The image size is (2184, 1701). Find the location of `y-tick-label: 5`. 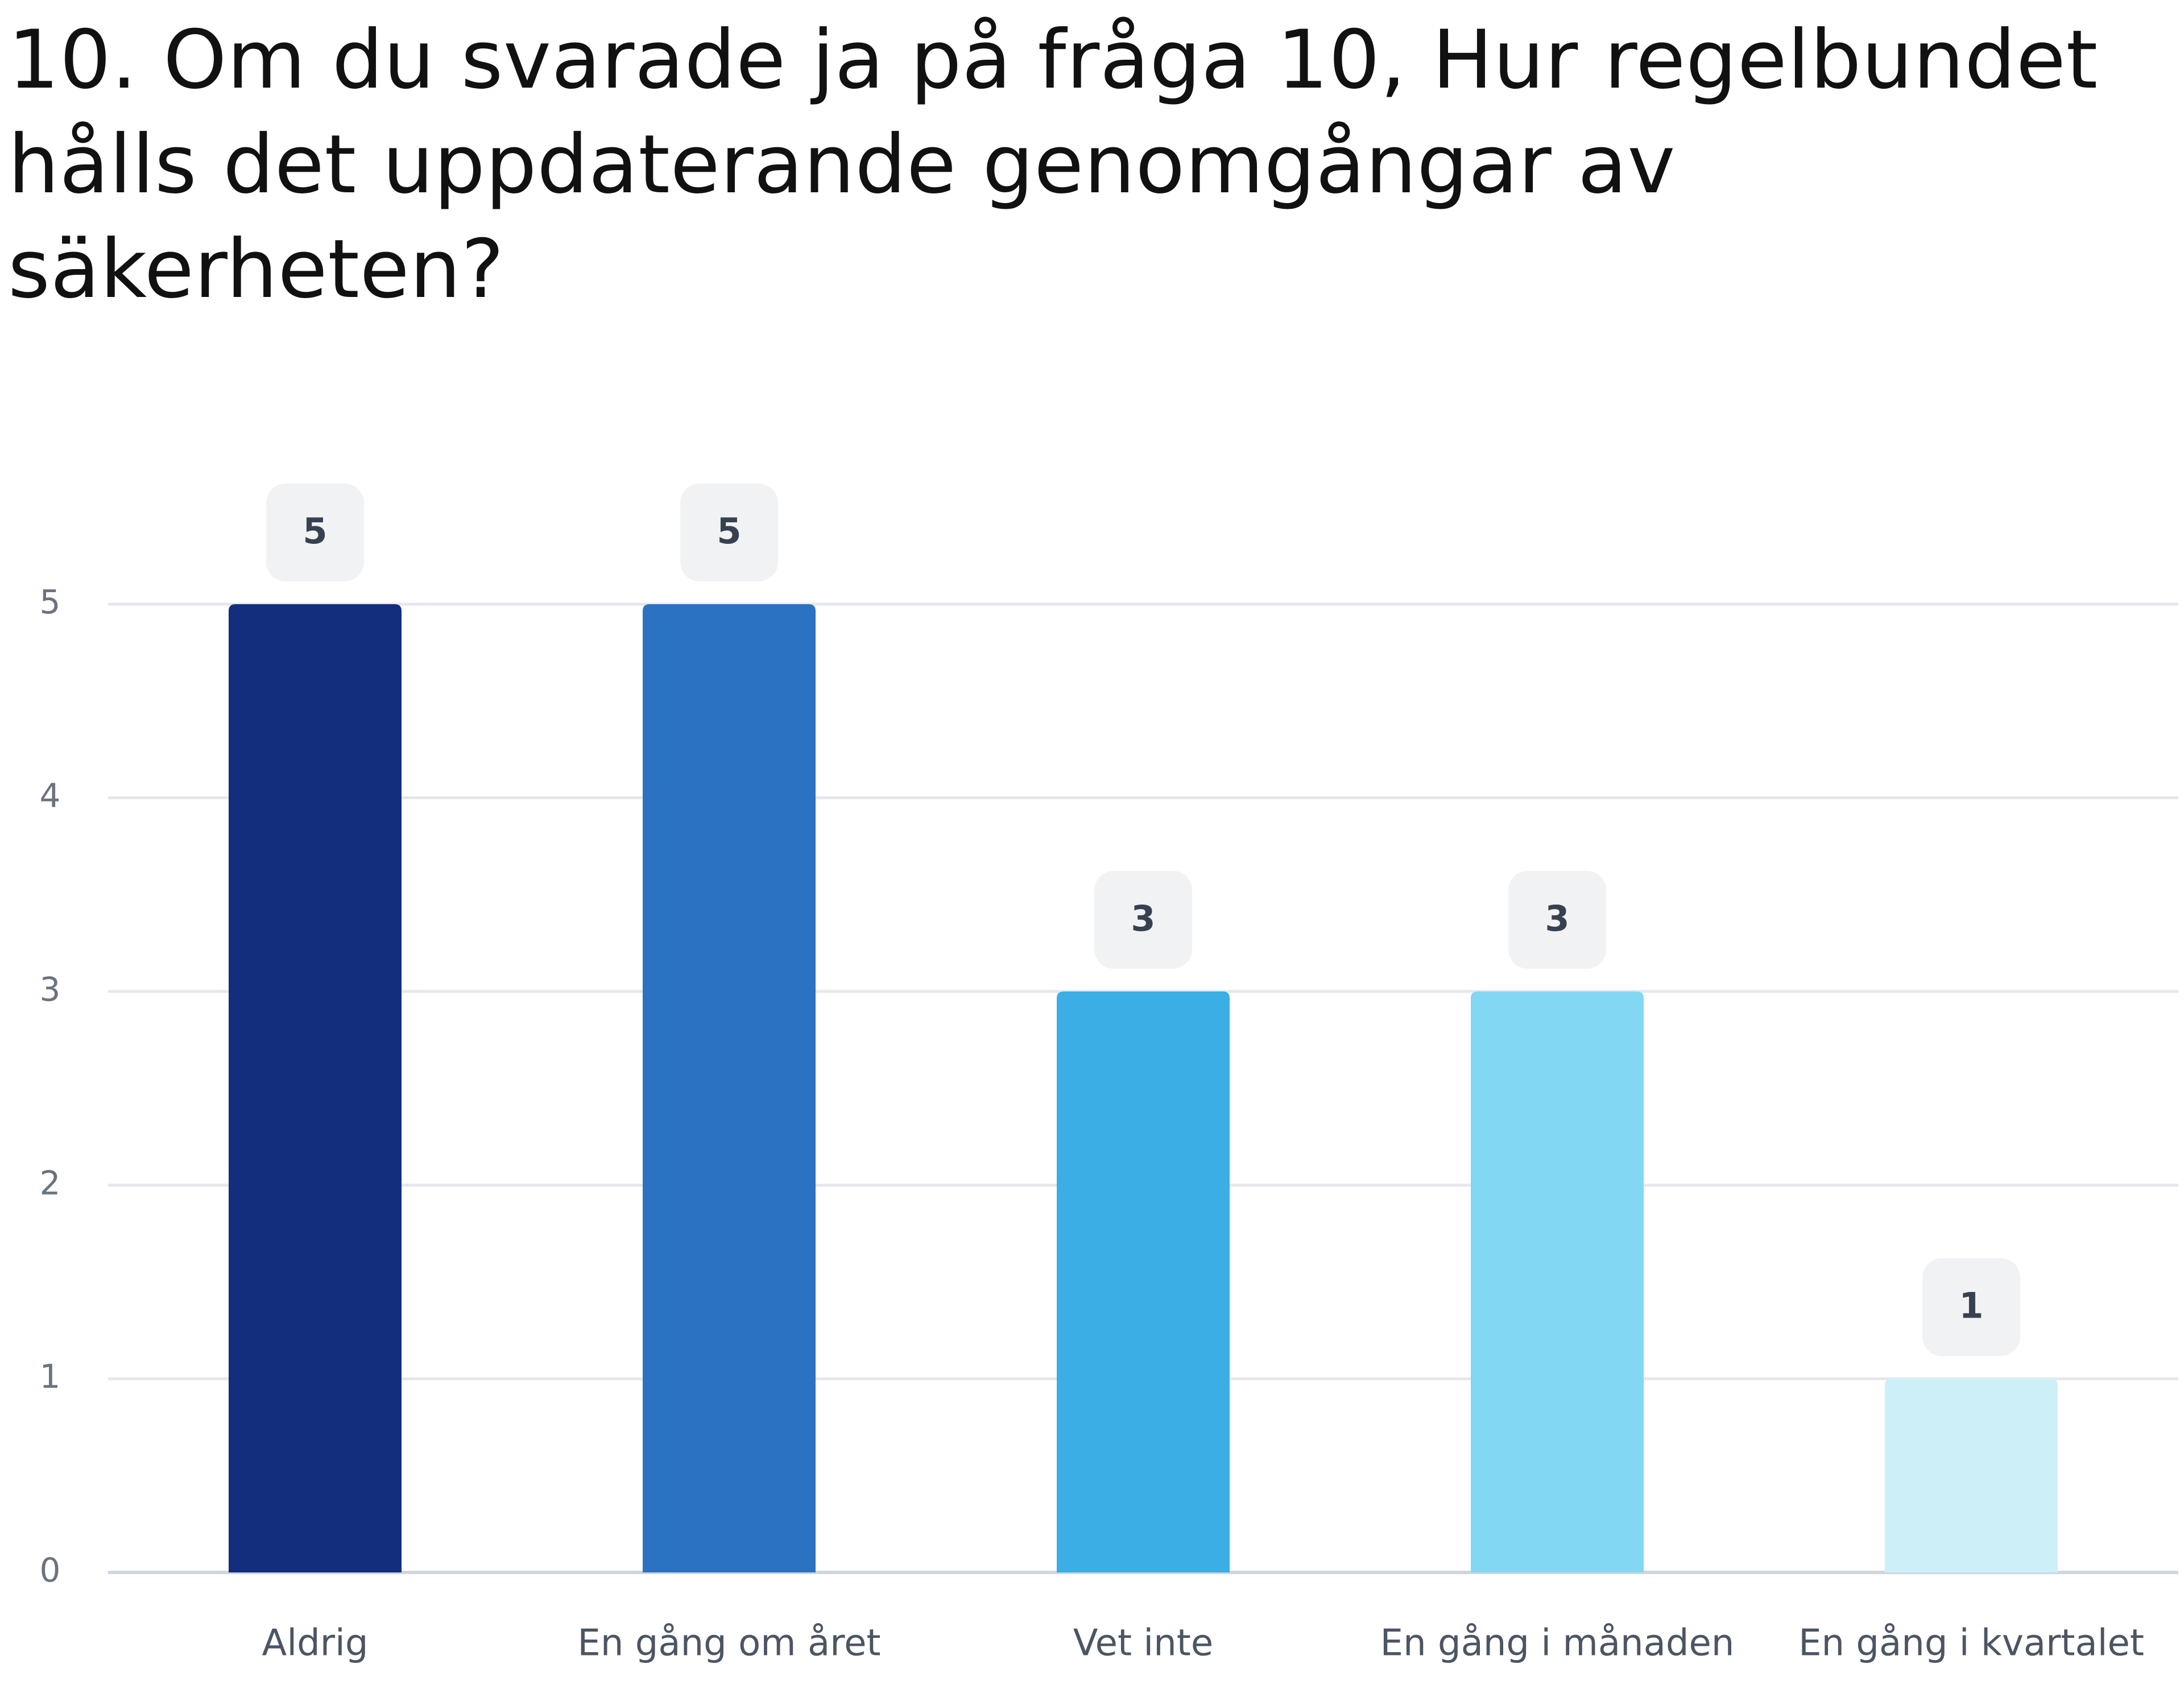

y-tick-label: 5 is located at coordinates (50, 602).